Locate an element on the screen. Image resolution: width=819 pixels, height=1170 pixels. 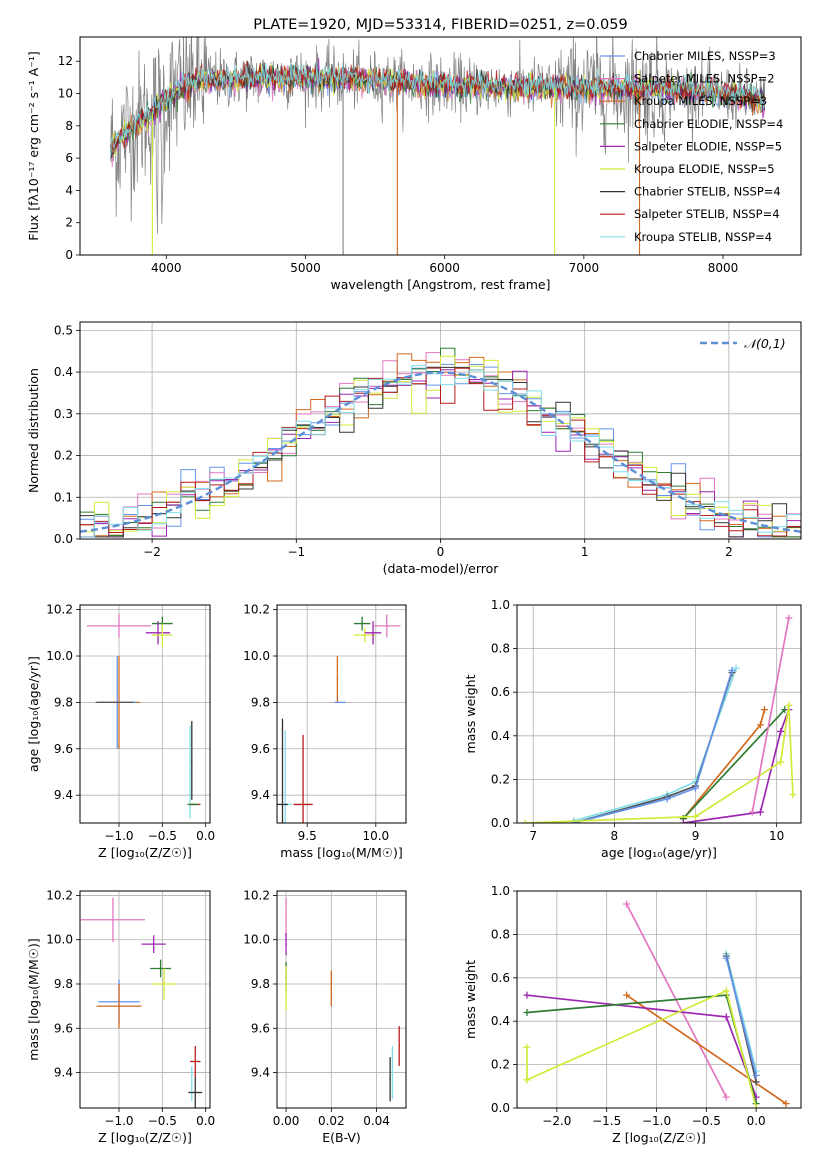
y-tick-label: 10.0 is located at coordinates (256, 656).